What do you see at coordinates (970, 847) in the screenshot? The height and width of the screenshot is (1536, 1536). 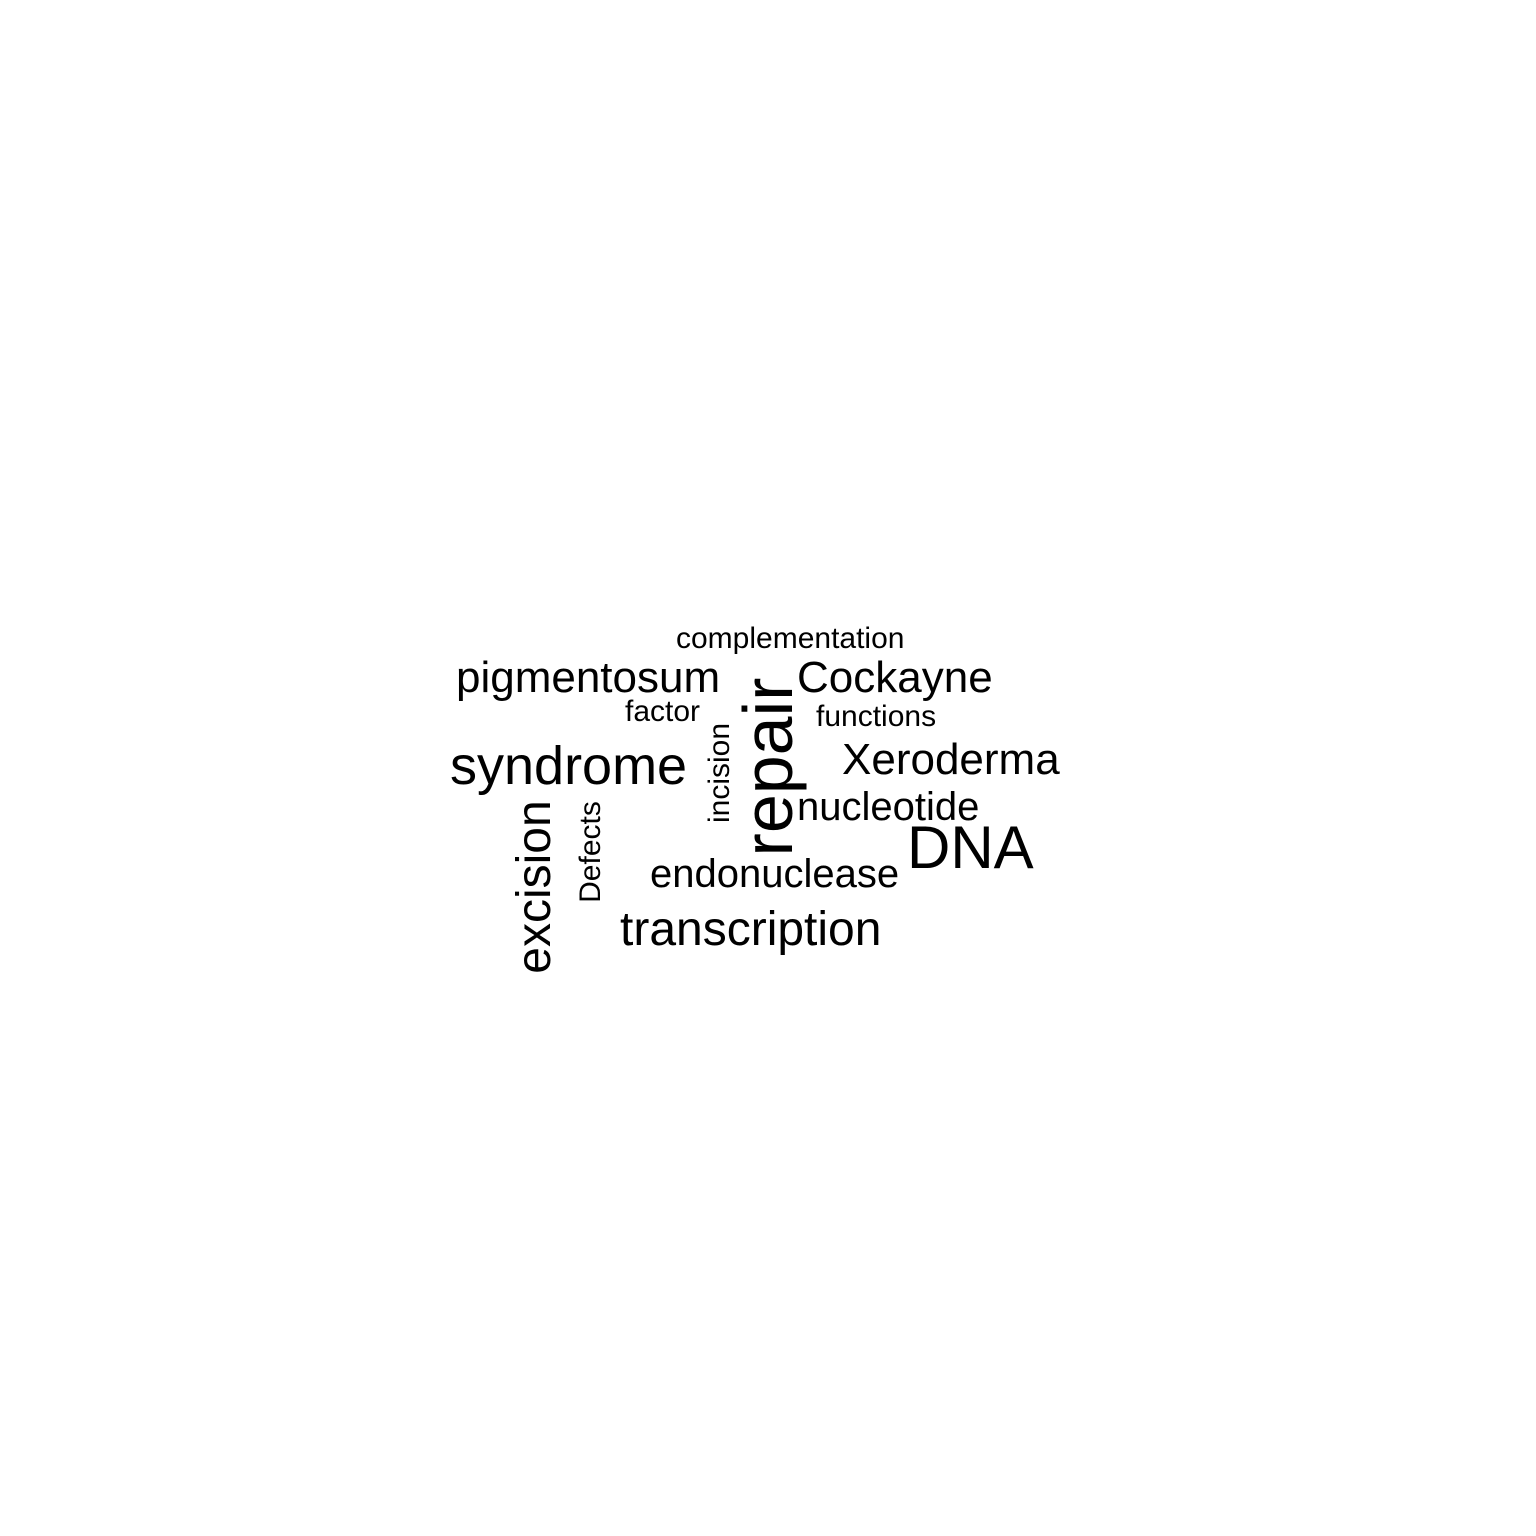 I see `word-dna: DNA` at bounding box center [970, 847].